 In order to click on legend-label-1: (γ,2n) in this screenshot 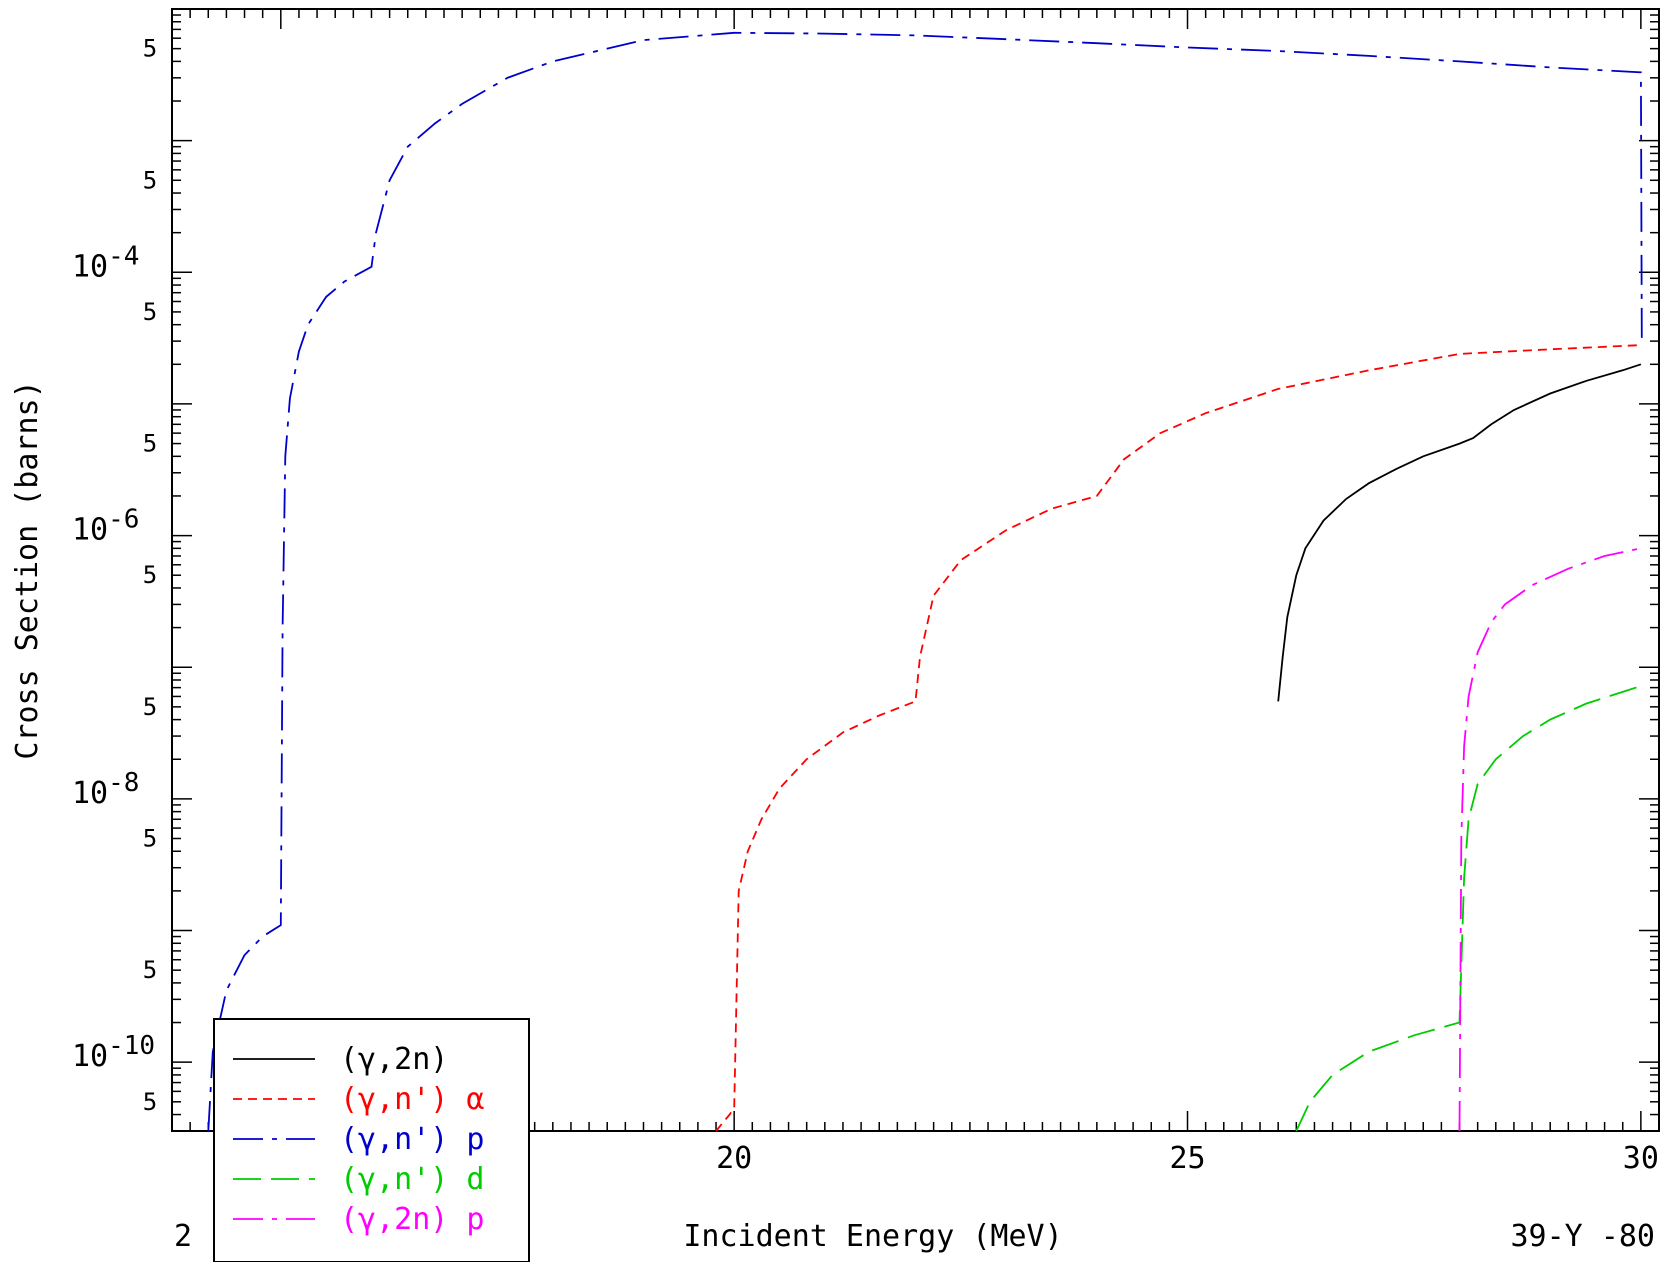, I will do `click(394, 1059)`.